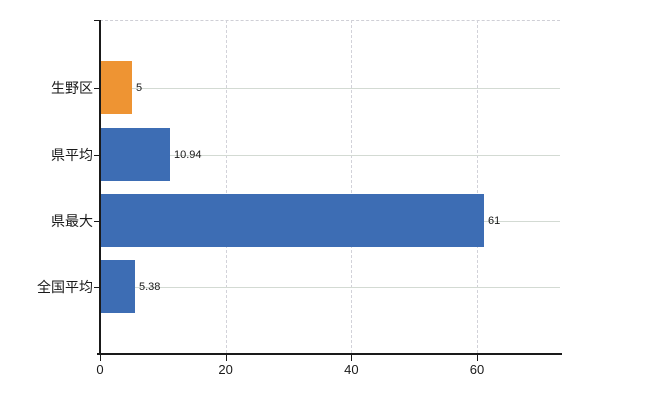 This screenshot has height=400, width=650. Describe the element at coordinates (65, 287) in the screenshot. I see `category-label: 全国平均` at that location.